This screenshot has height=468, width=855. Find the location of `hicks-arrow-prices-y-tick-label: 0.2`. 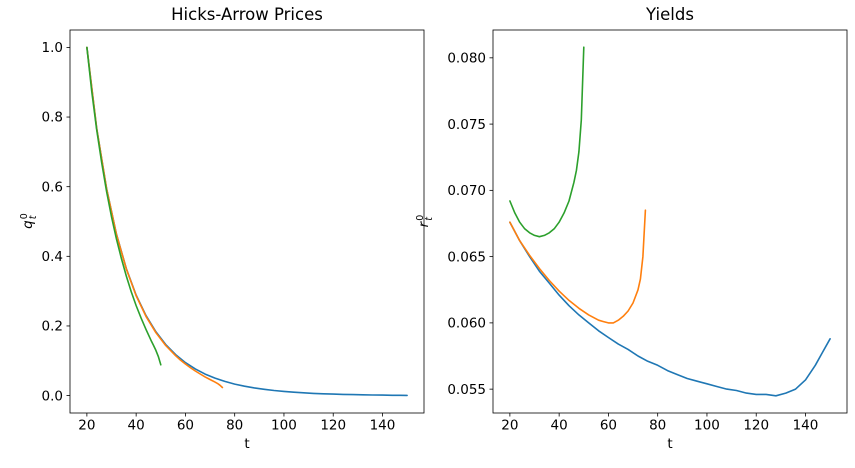

hicks-arrow-prices-y-tick-label: 0.2 is located at coordinates (52, 327).